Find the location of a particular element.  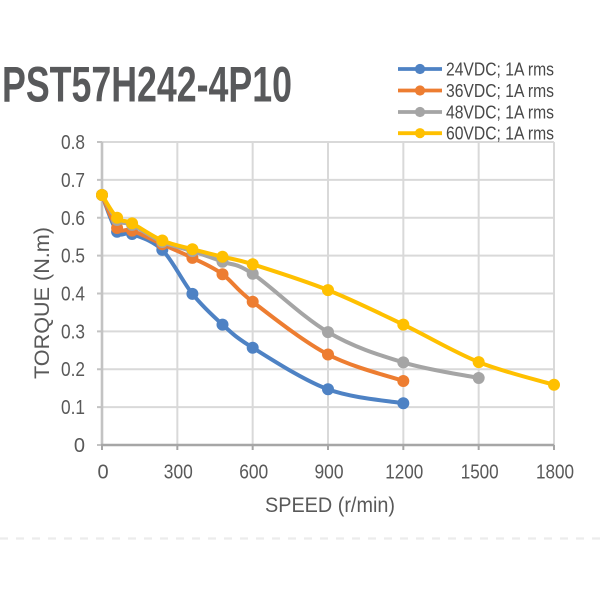

svg-text: 24VDC; 1A rms is located at coordinates (500, 68).